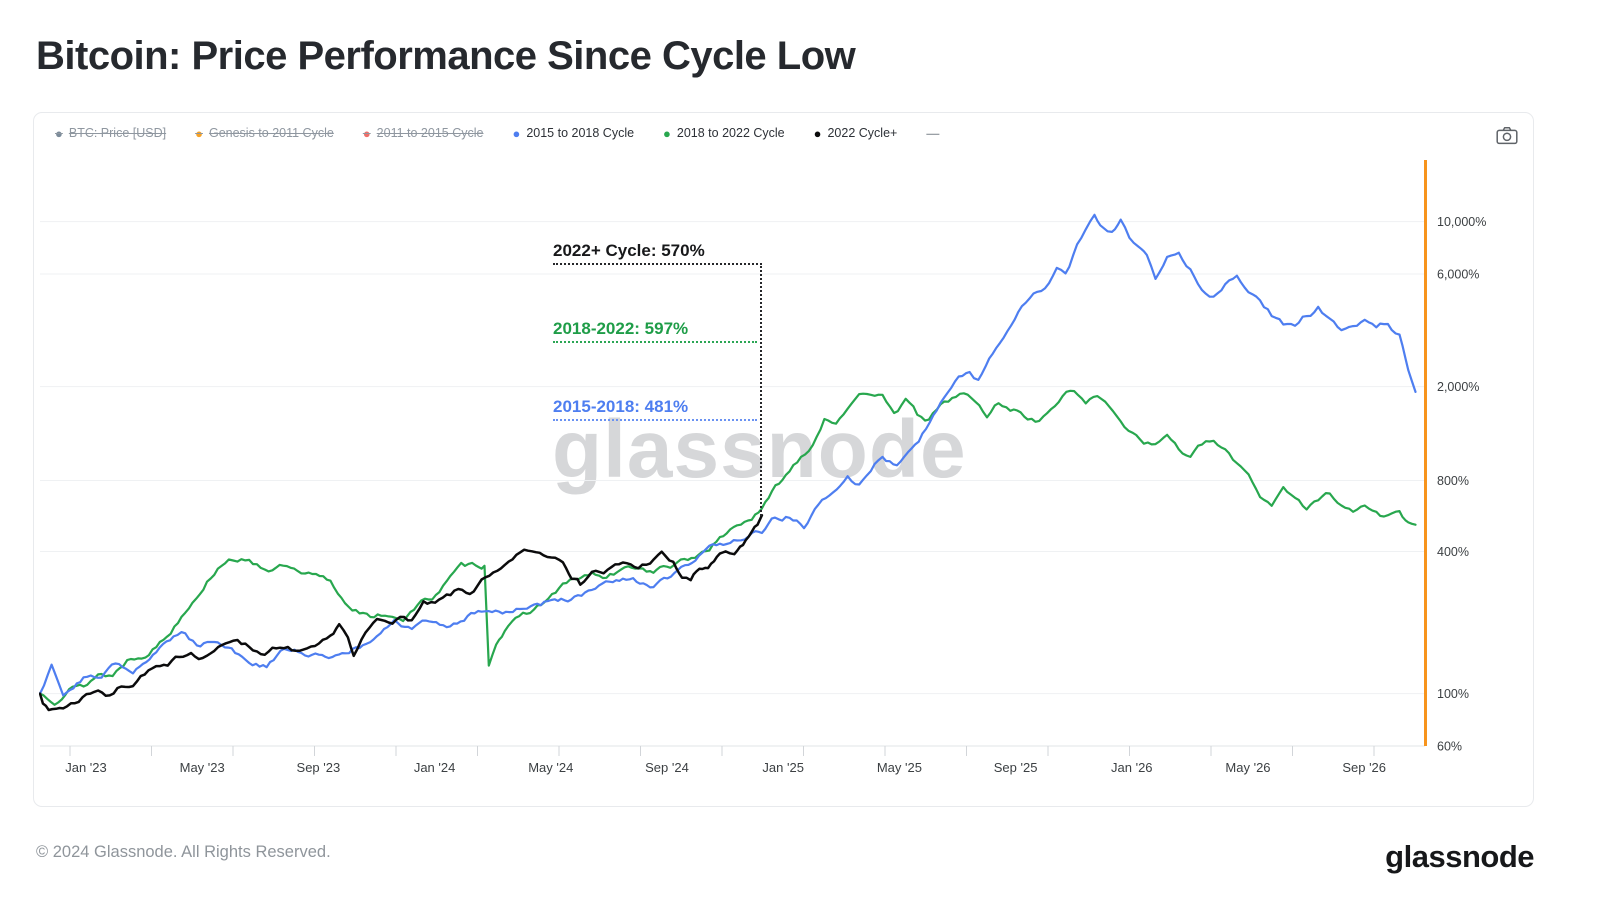 This screenshot has height=921, width=1600. What do you see at coordinates (862, 133) in the screenshot?
I see `legend-item-label: 2022 Cycle+` at bounding box center [862, 133].